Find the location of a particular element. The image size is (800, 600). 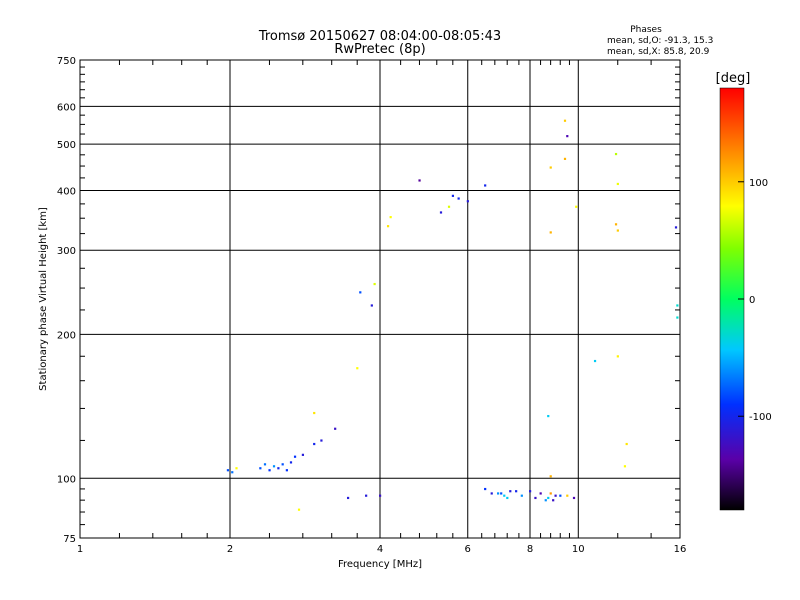

colorbar-tick-label: 0 is located at coordinates (752, 300).